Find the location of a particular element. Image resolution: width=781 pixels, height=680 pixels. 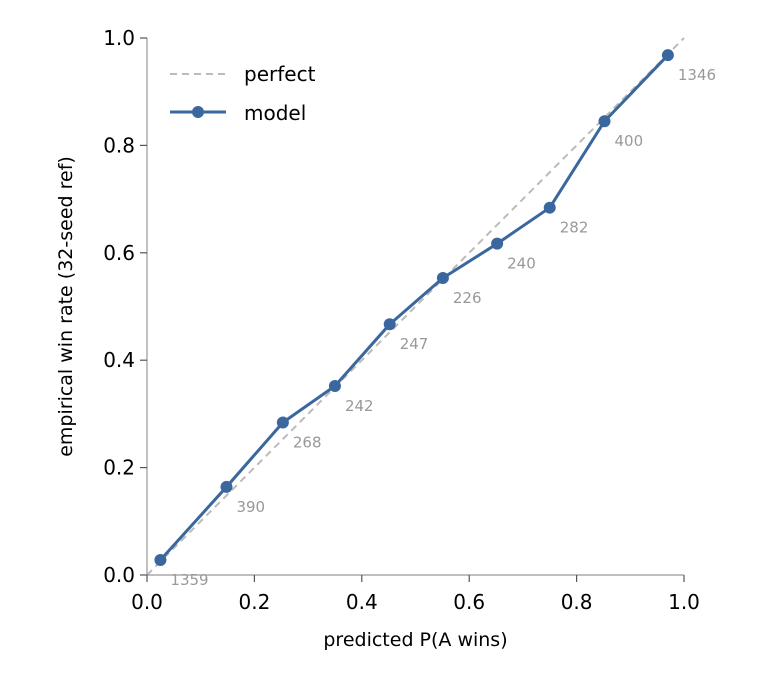

y-axis-title: empirical win rate (32-seed ref) is located at coordinates (66, 306).